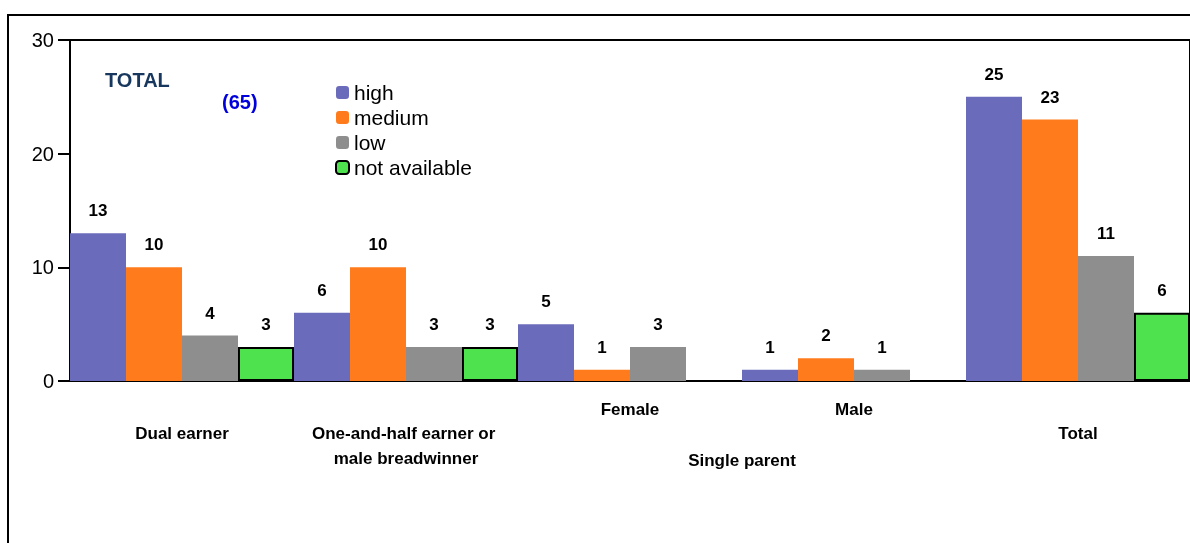  Describe the element at coordinates (98, 211) in the screenshot. I see `data-label: 13` at that location.